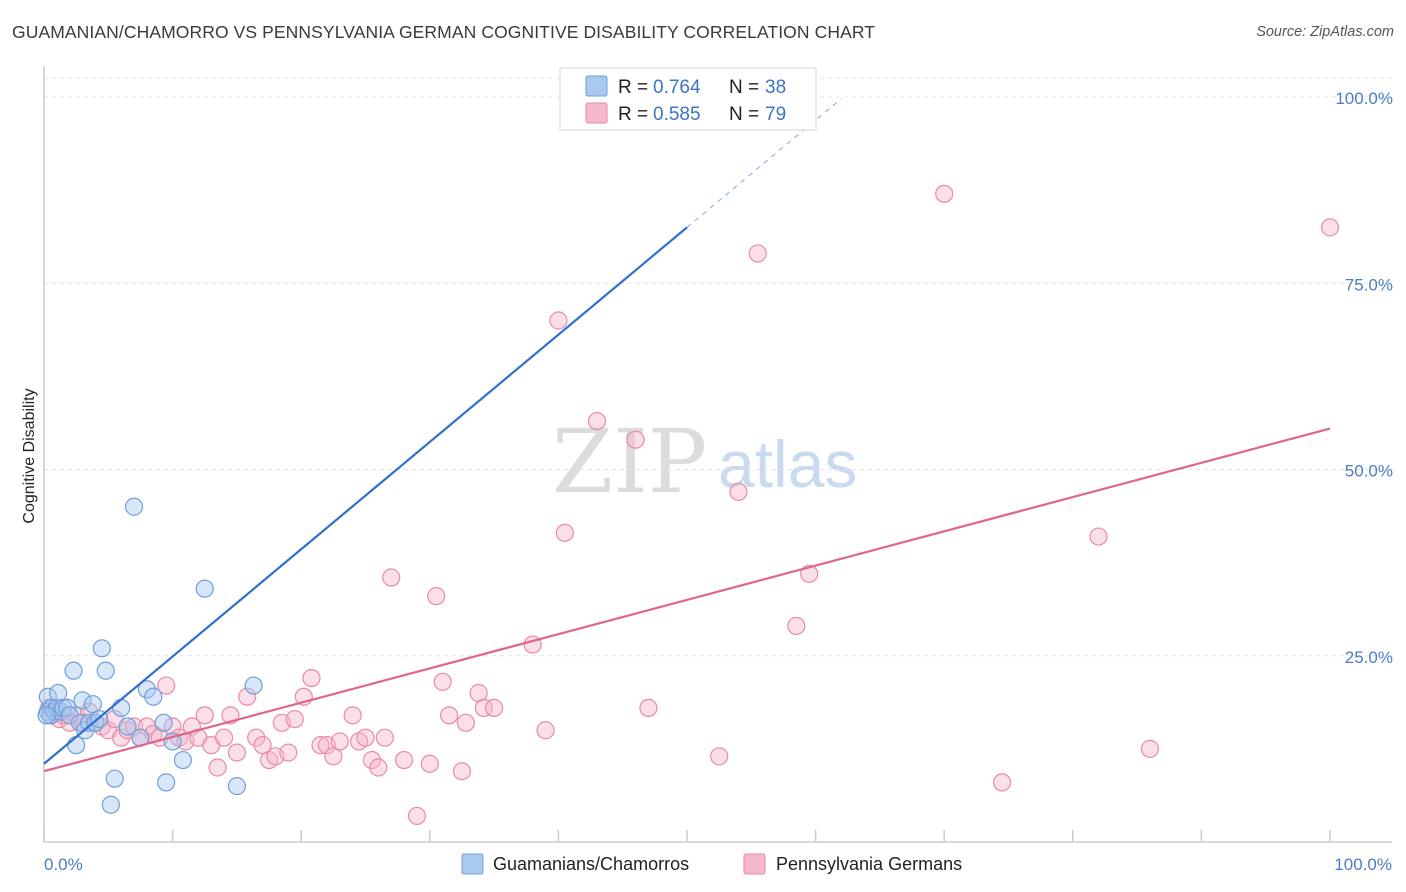 This screenshot has height=892, width=1406. I want to click on bottom-legend-swatch-pink, so click(754, 864).